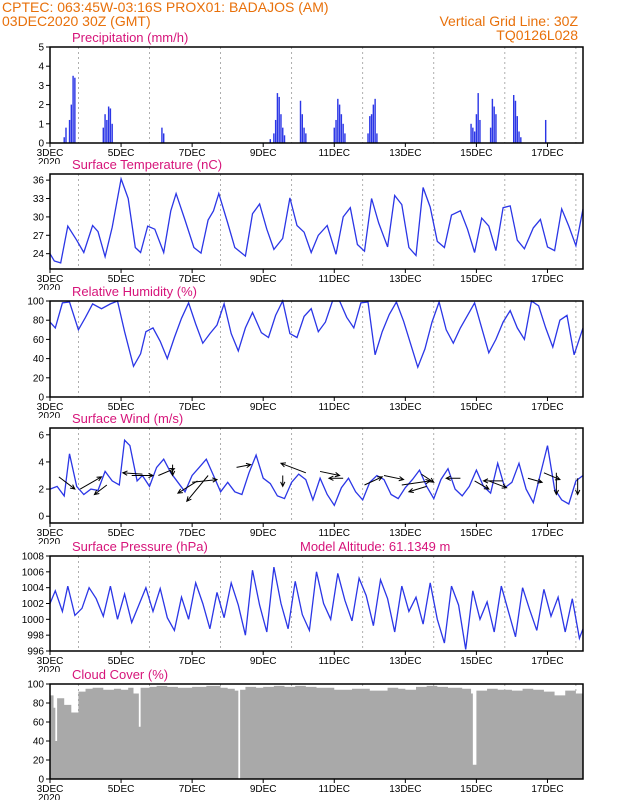 The width and height of the screenshot is (618, 800). I want to click on y-tick-label: 1004, so click(33, 588).